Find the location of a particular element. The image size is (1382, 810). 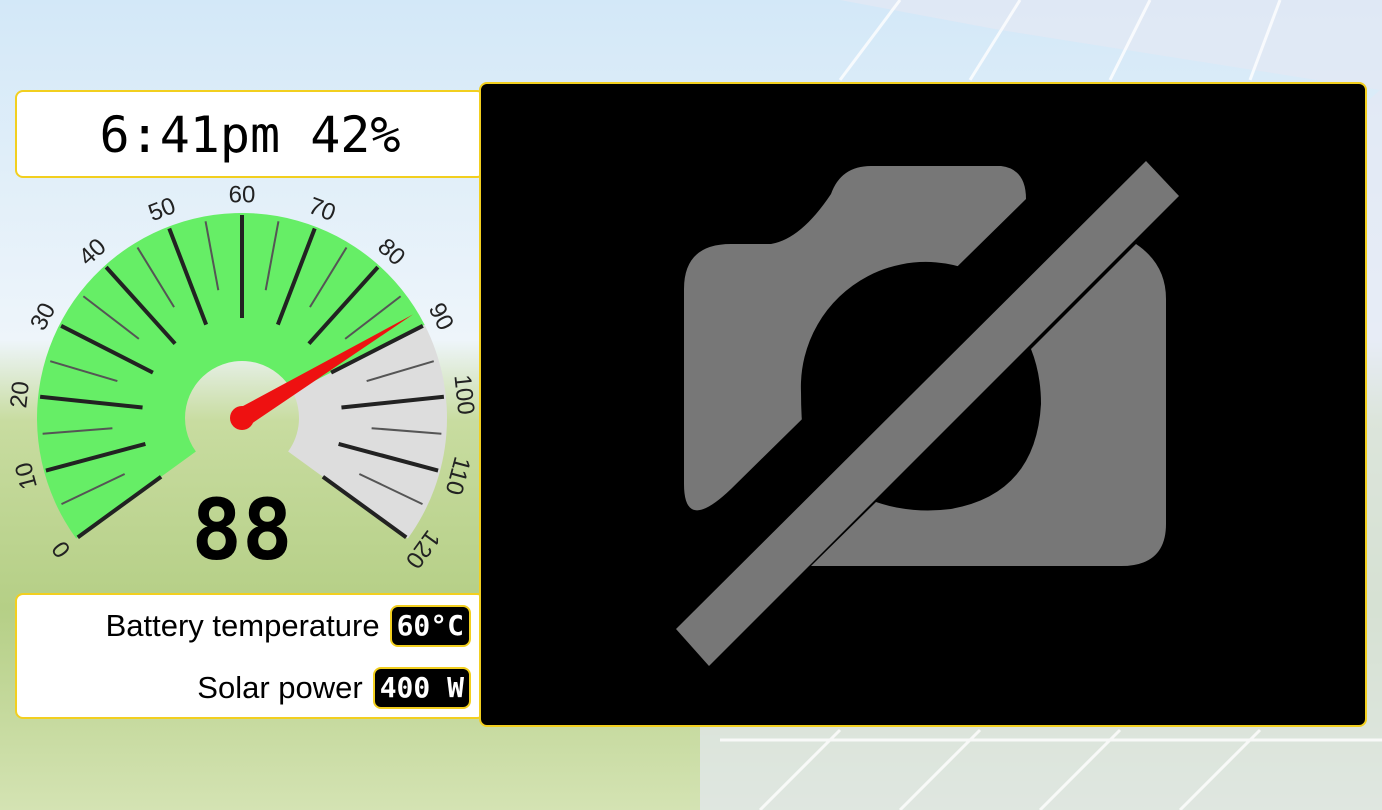

readings-box: Battery temperature 60°C Solar power 400 W is located at coordinates (250, 656).